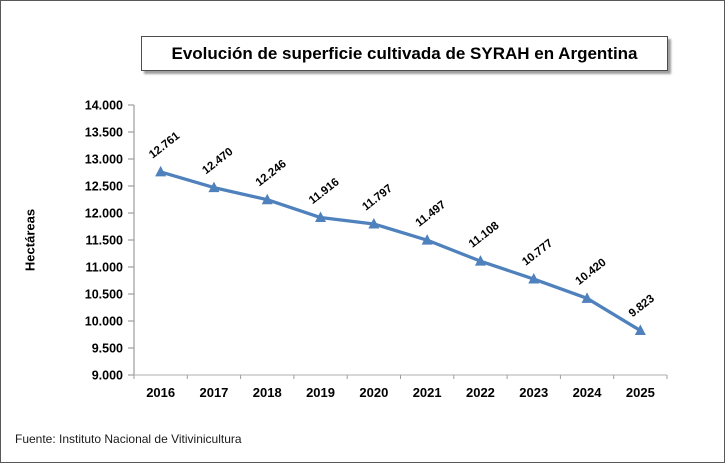 The image size is (725, 463). What do you see at coordinates (104, 106) in the screenshot?
I see `y-tick-label: 14.000` at bounding box center [104, 106].